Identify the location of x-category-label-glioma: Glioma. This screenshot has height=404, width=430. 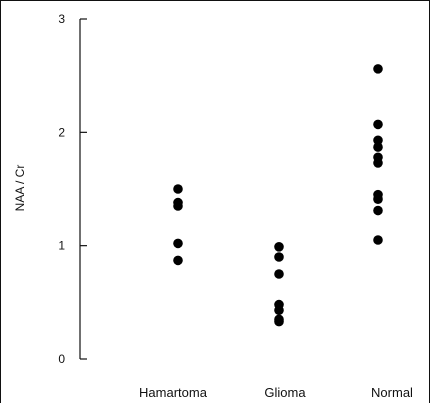
(285, 392).